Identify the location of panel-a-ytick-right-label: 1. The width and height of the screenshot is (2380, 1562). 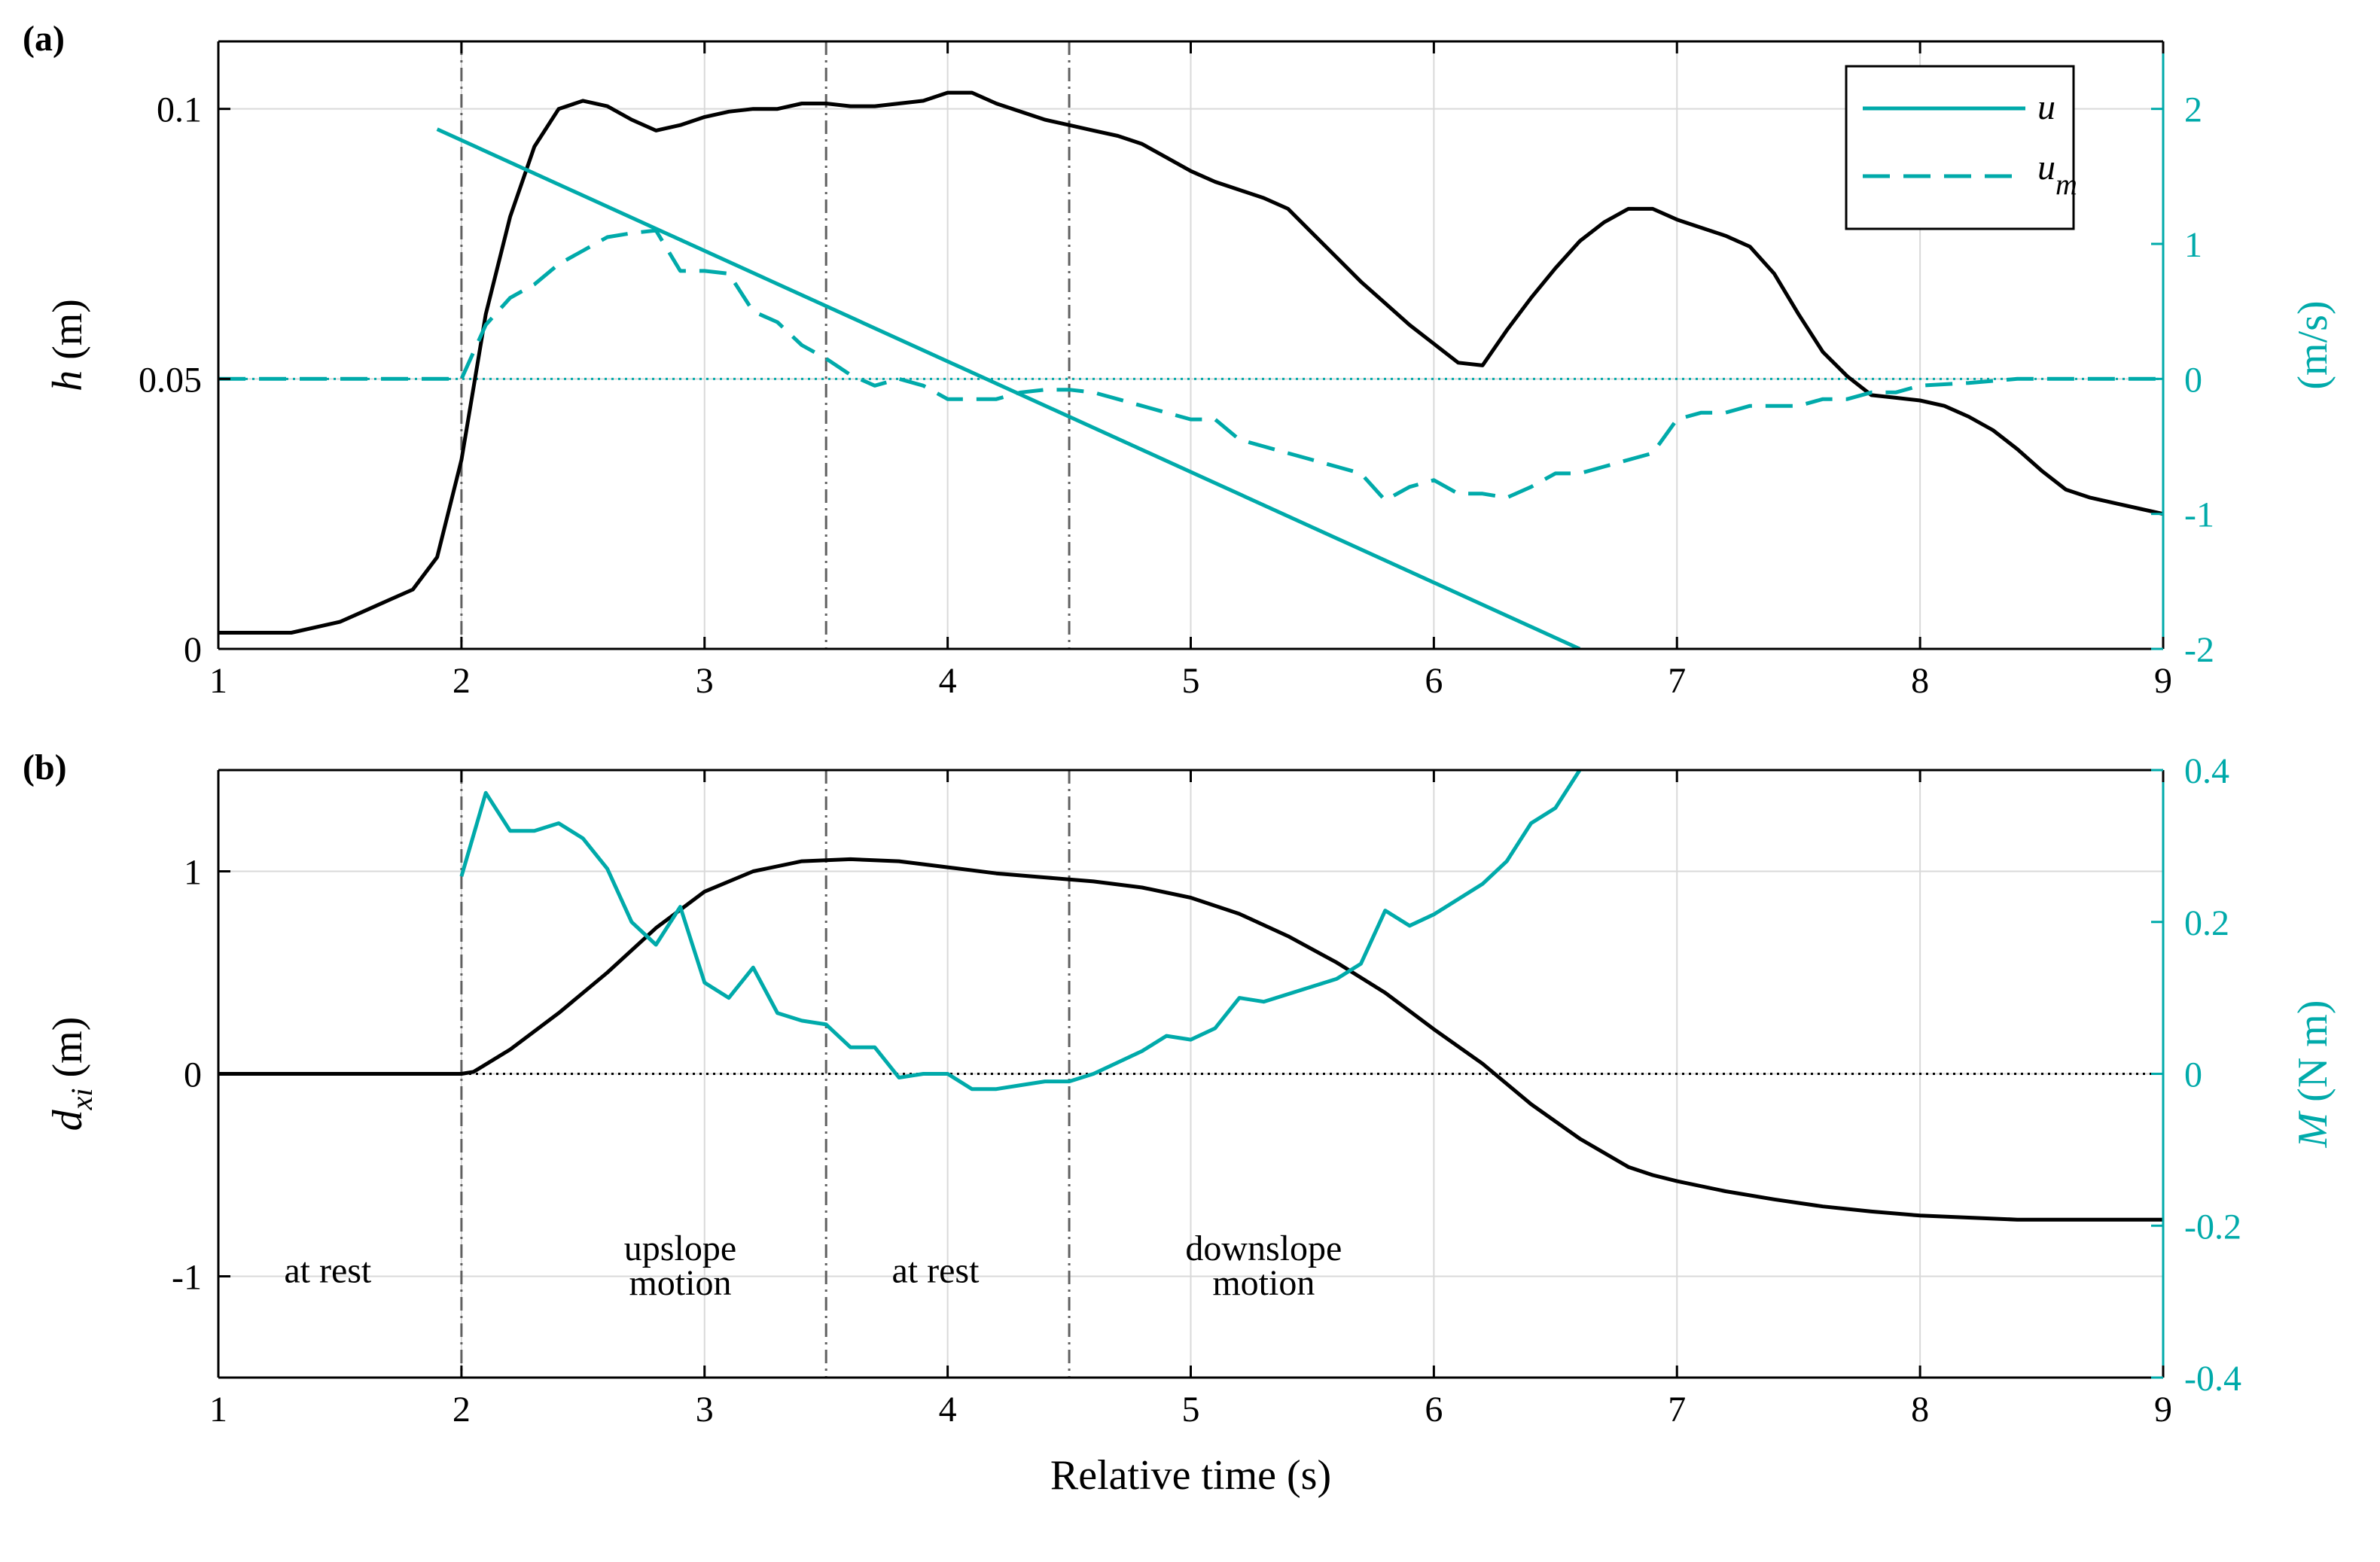
(2193, 245).